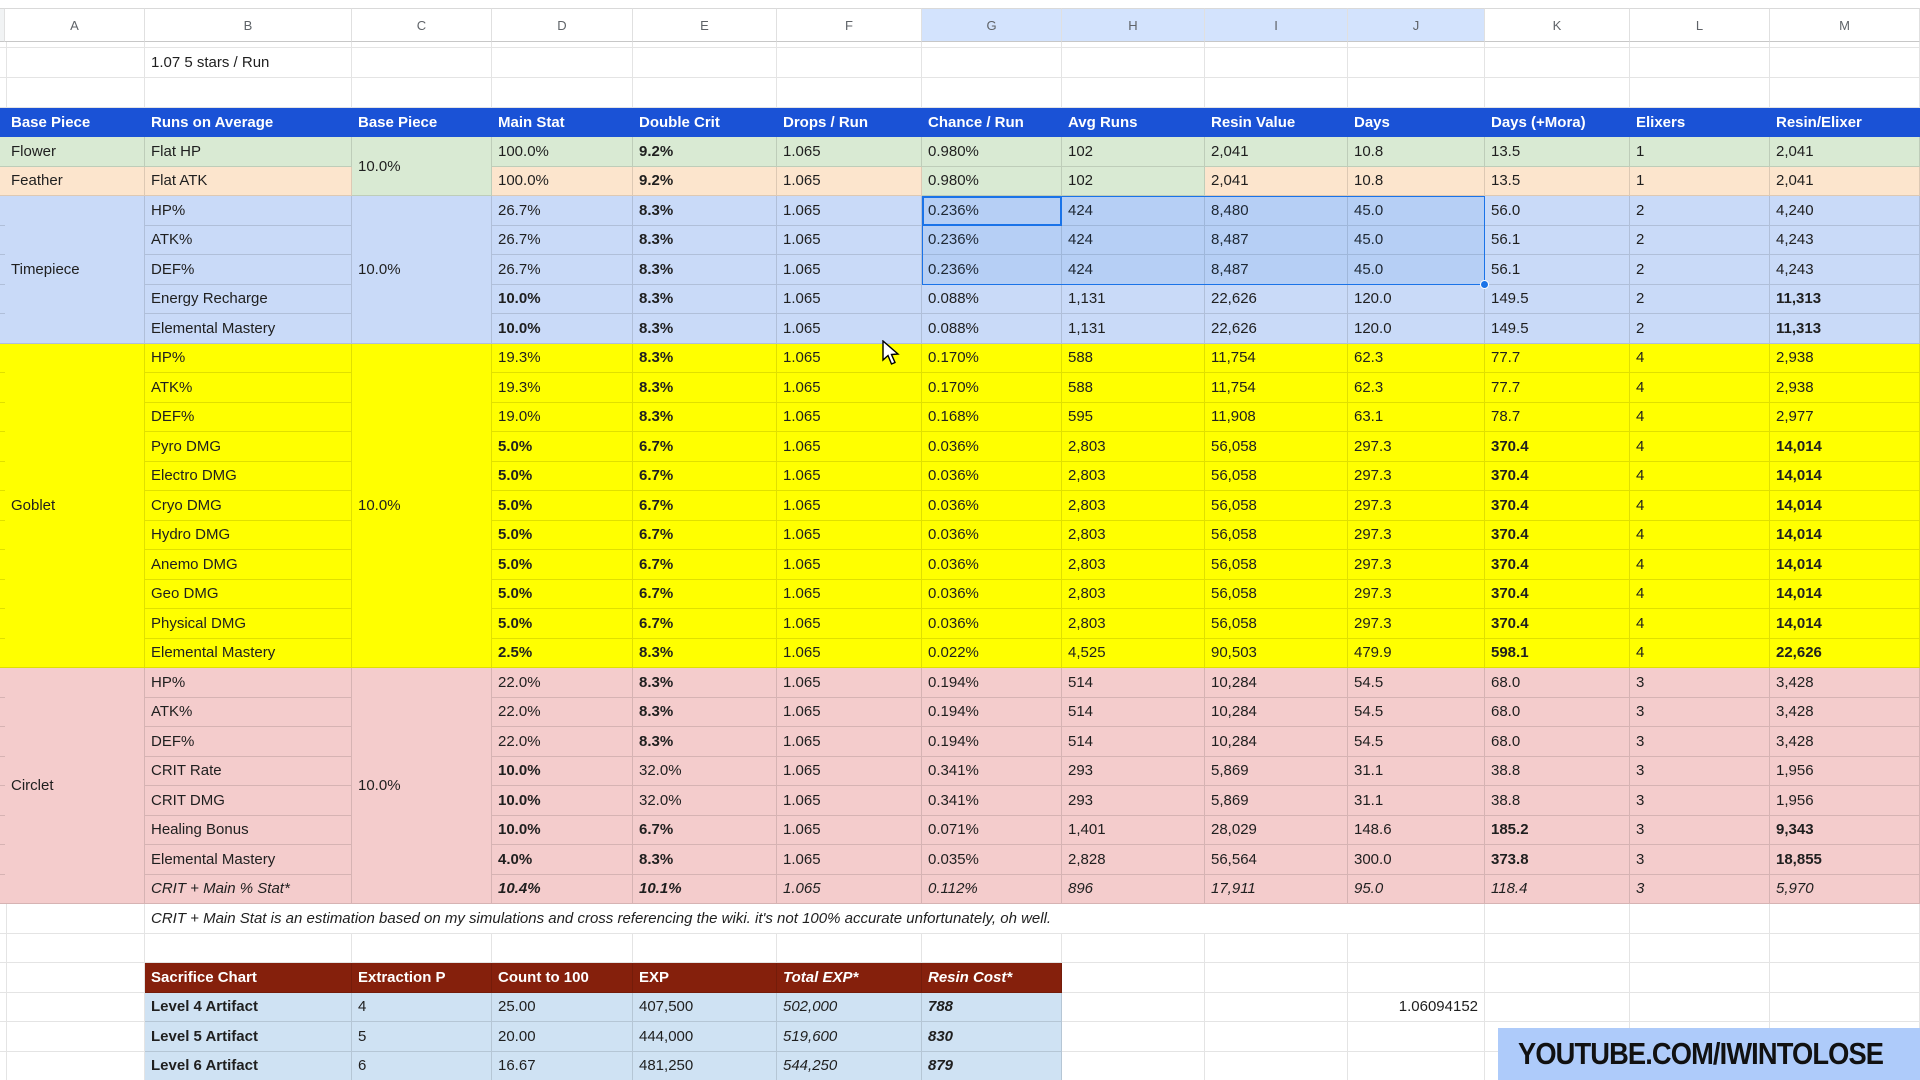 Image resolution: width=1920 pixels, height=1080 pixels. Describe the element at coordinates (1845, 535) in the screenshot. I see `cell-M-hydro-dmg: 14,014` at that location.